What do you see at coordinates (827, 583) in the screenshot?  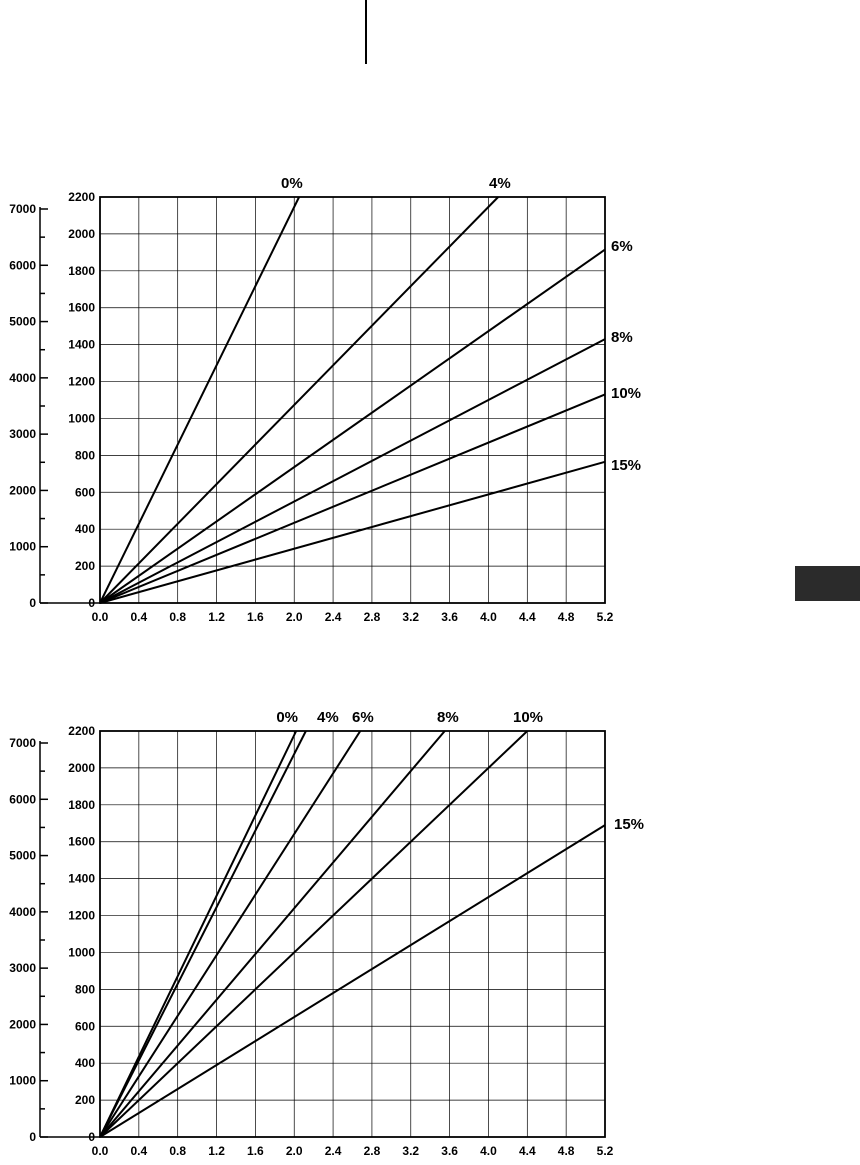 I see `side-tab-marker` at bounding box center [827, 583].